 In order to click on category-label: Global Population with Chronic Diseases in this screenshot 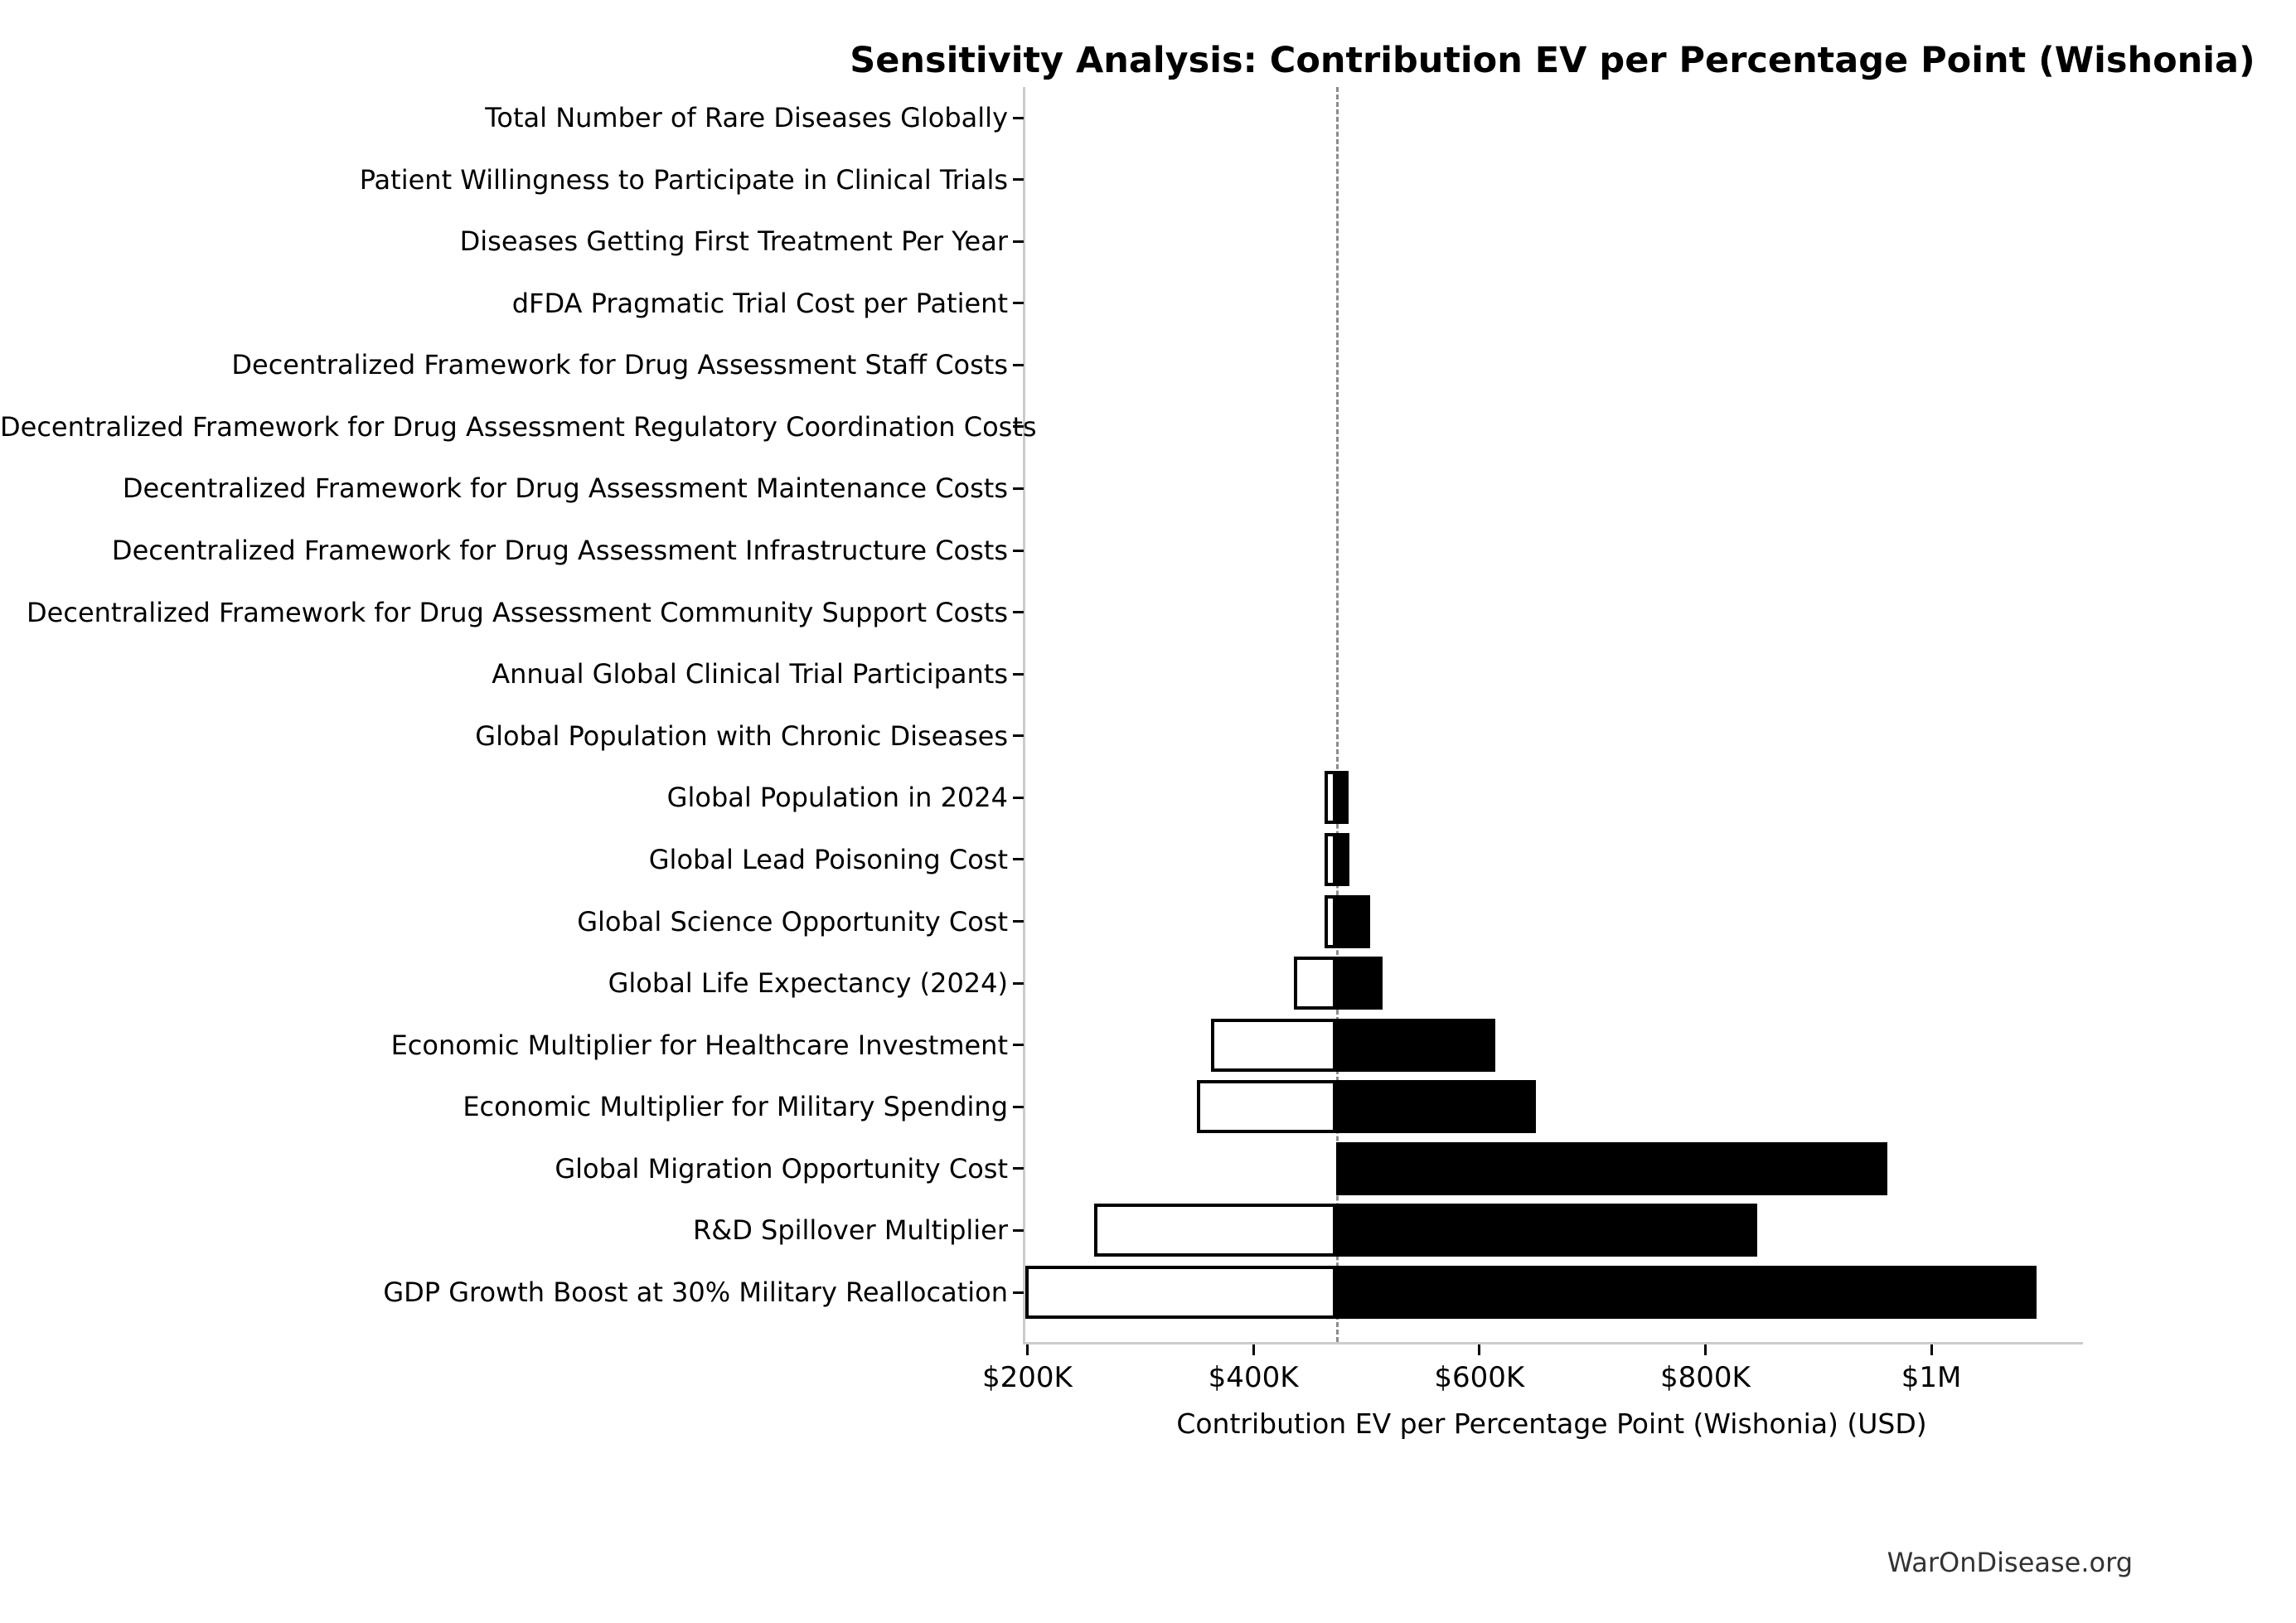, I will do `click(742, 735)`.